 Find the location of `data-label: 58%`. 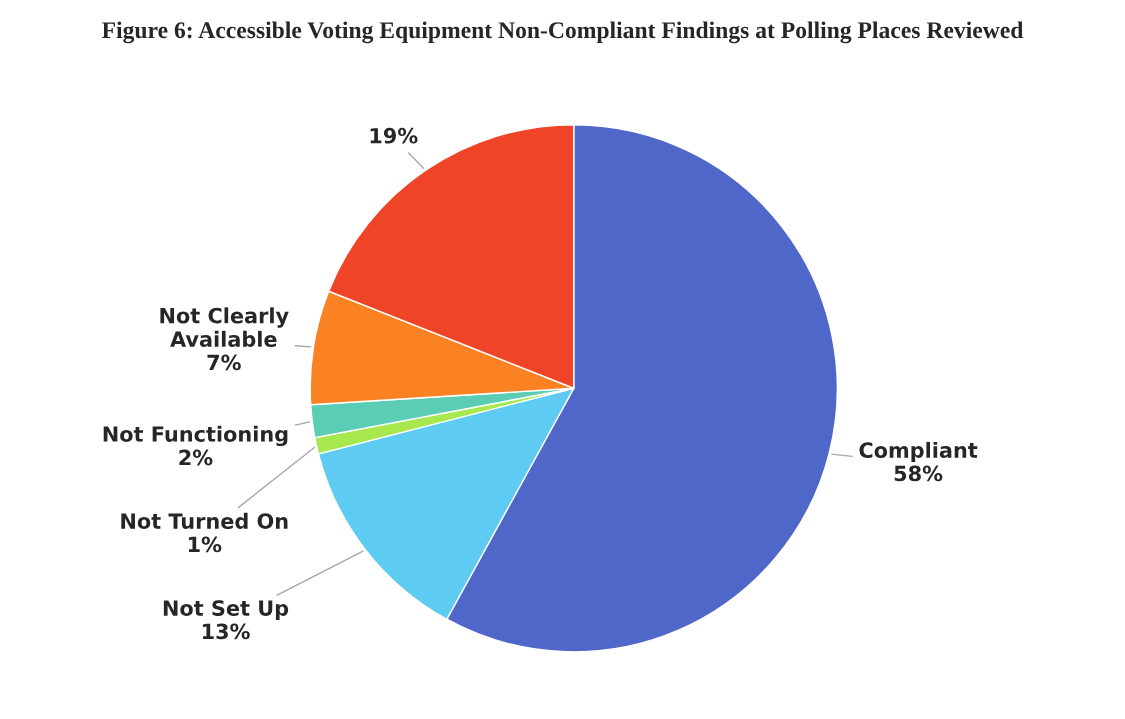

data-label: 58% is located at coordinates (918, 473).